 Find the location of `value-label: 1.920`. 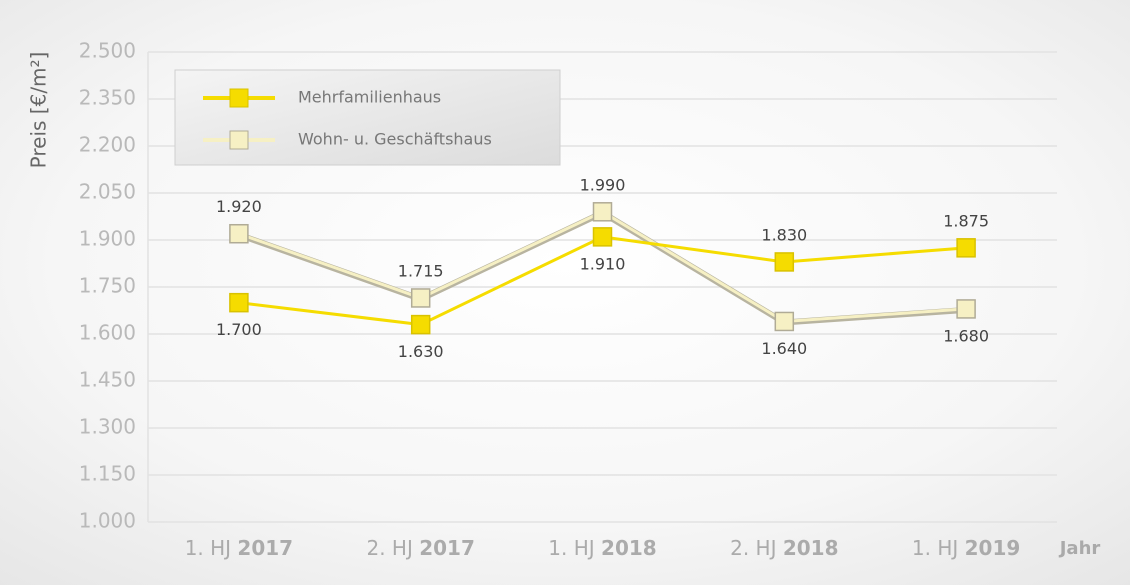

value-label: 1.920 is located at coordinates (239, 206).